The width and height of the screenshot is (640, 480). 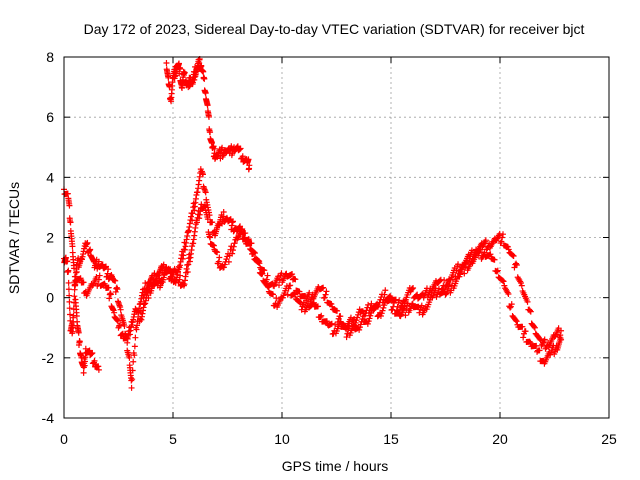 What do you see at coordinates (173, 439) in the screenshot?
I see `x-tick-label: 5` at bounding box center [173, 439].